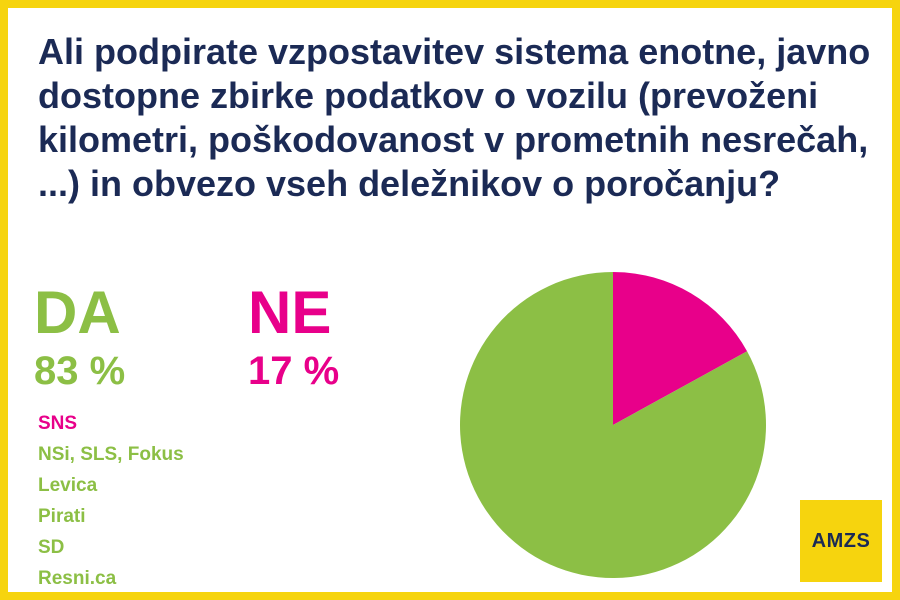 The image size is (900, 600). I want to click on logo-text: AMZS, so click(841, 540).